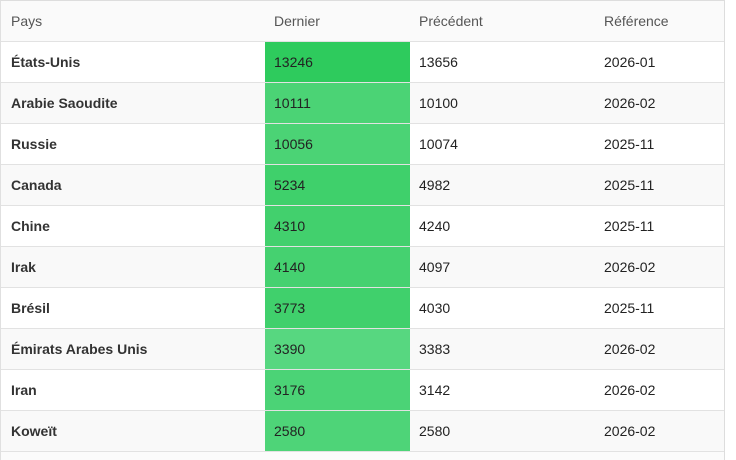 The image size is (736, 460). Describe the element at coordinates (337, 62) in the screenshot. I see `dernier-value-cell: 13246` at that location.